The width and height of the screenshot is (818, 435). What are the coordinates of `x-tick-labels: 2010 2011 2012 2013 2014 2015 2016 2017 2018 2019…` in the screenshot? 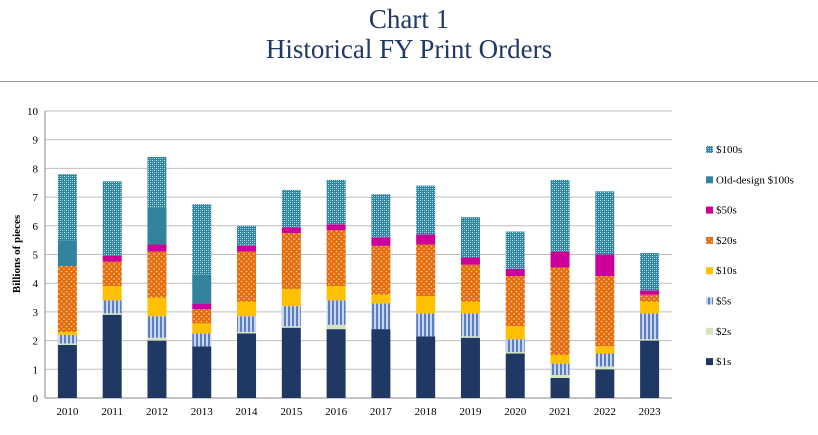 It's located at (358, 412).